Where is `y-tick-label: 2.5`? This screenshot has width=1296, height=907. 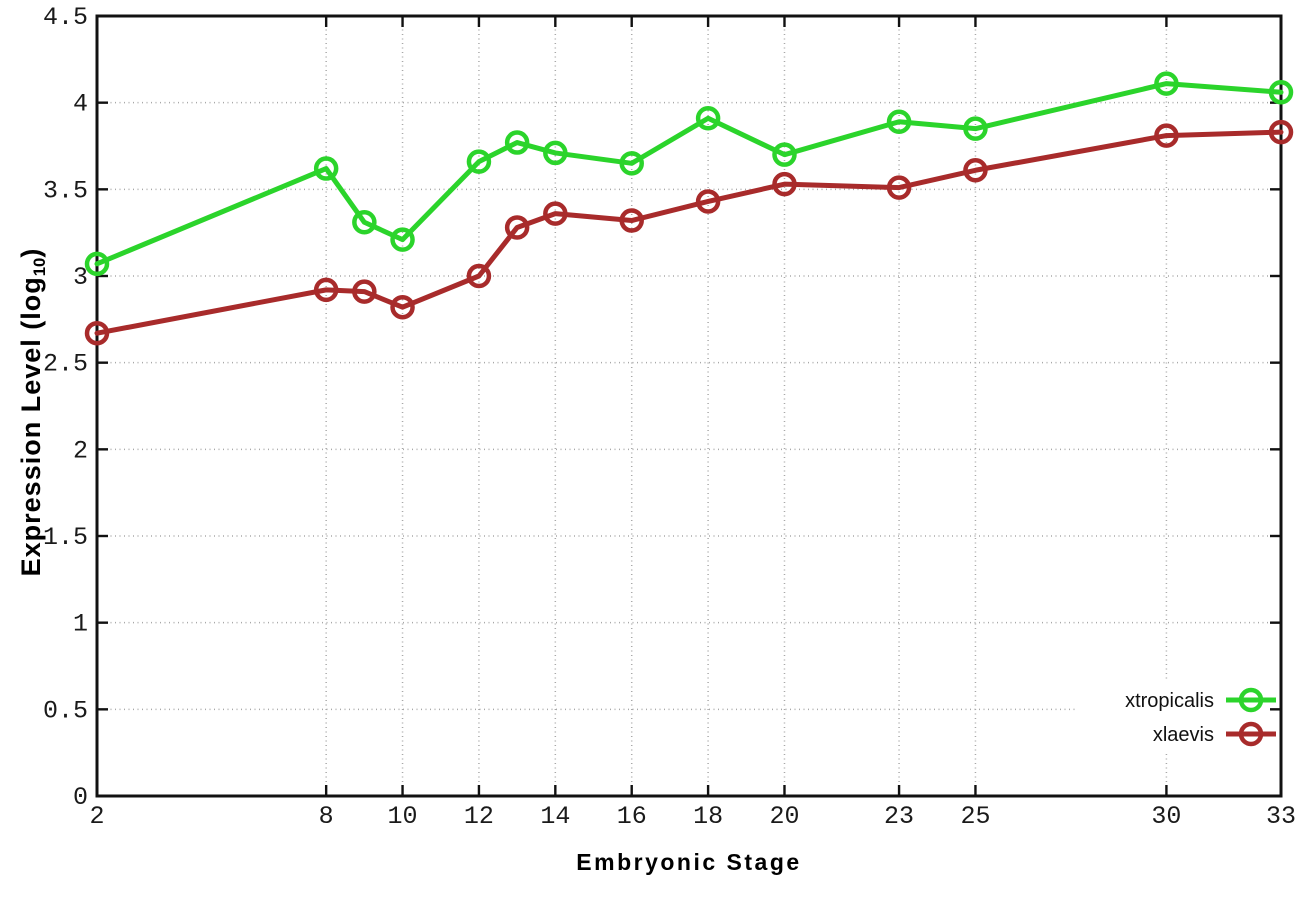 y-tick-label: 2.5 is located at coordinates (65, 364).